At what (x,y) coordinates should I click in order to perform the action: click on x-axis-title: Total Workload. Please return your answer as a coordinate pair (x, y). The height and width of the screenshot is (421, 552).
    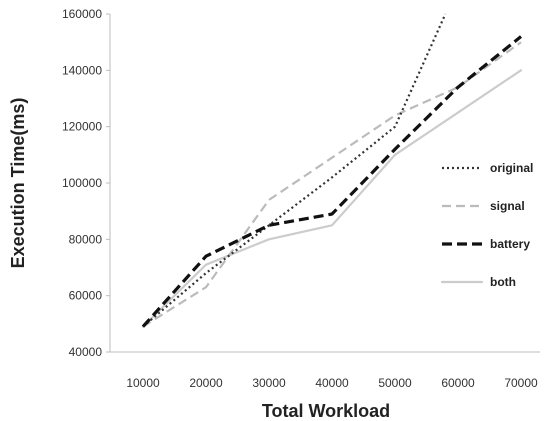
    Looking at the image, I should click on (326, 411).